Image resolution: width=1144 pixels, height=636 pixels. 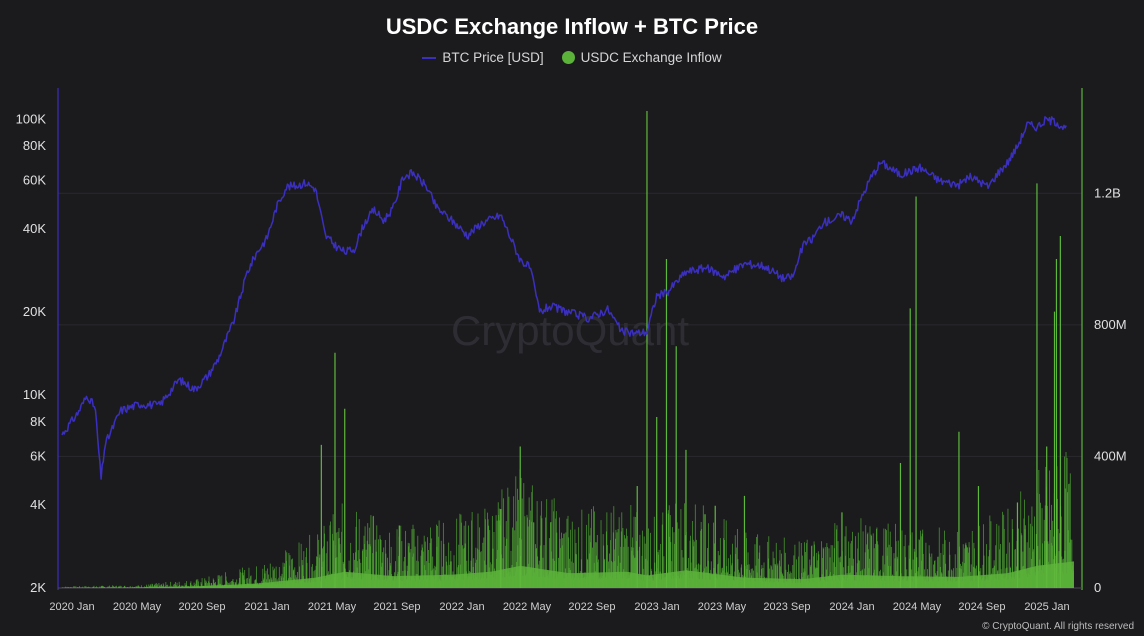 I want to click on left-tick-label: 60K, so click(x=34, y=180).